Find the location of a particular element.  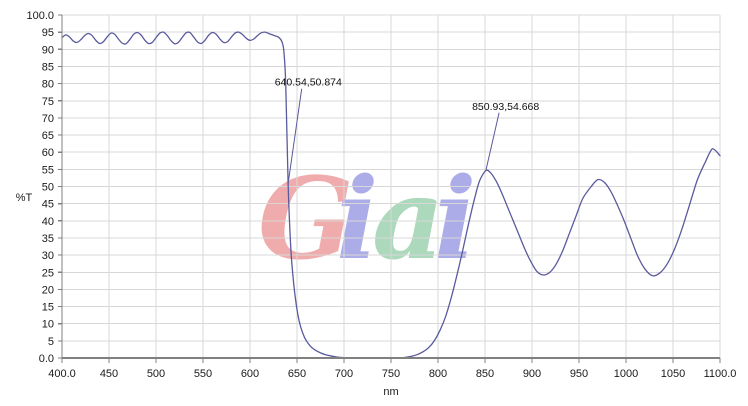

y-axis-tick-label: 55 is located at coordinates (48, 170).